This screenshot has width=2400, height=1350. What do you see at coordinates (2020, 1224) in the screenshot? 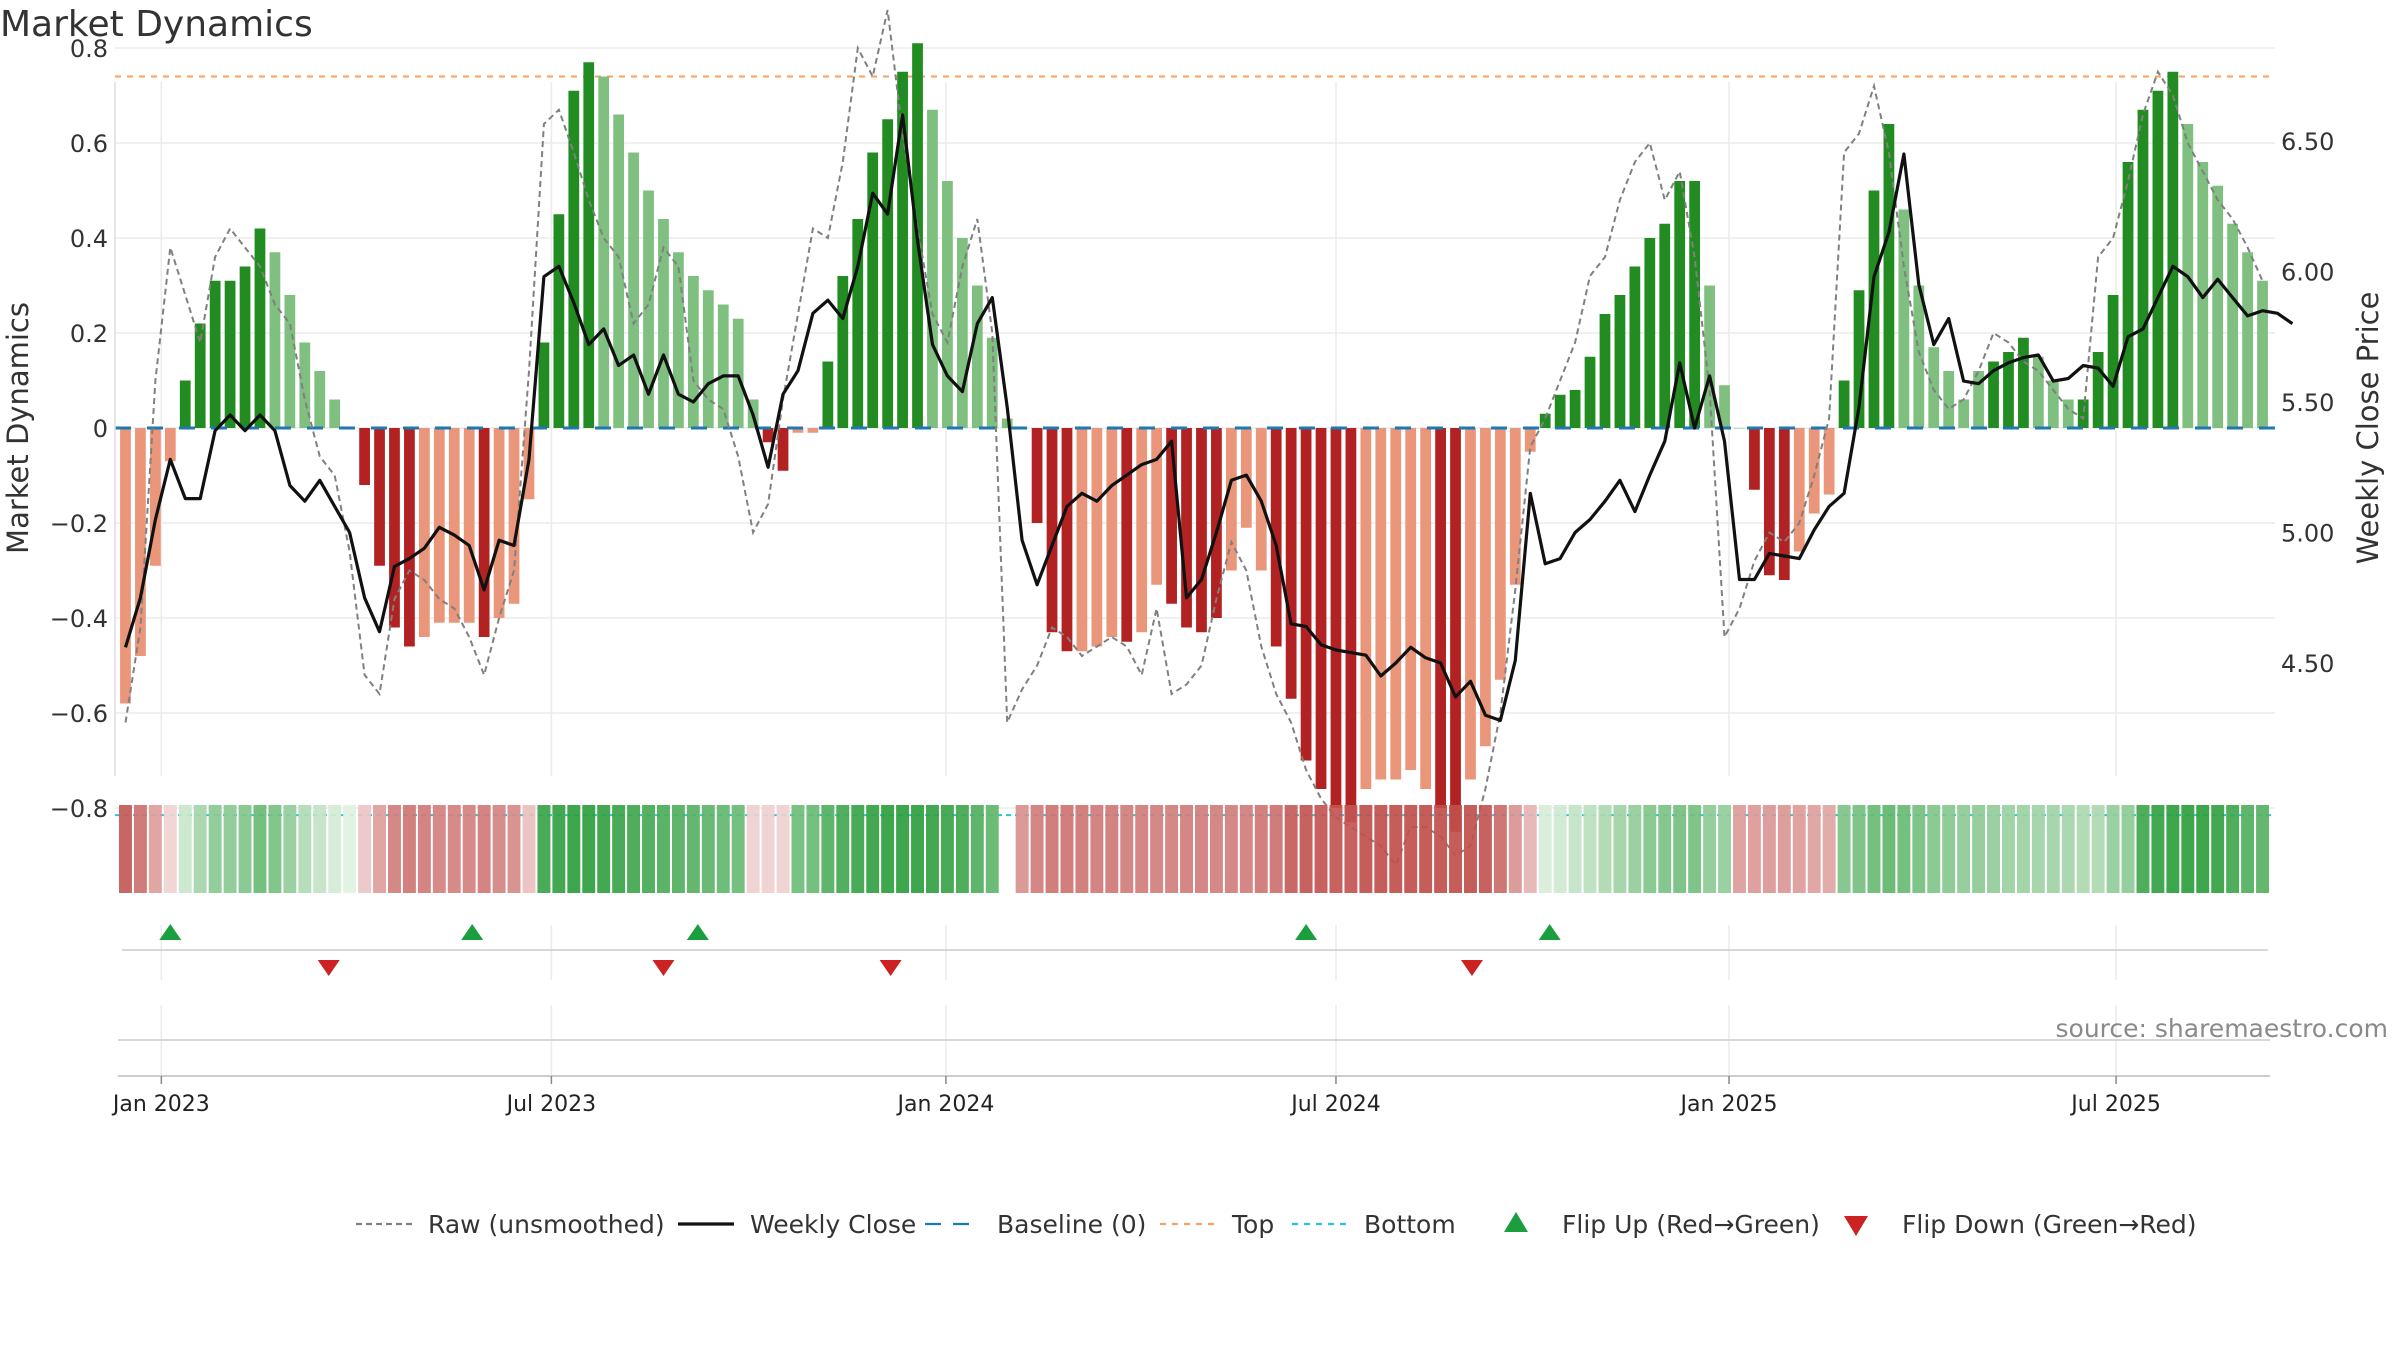
I see `legend-item-flip_down: Flip Down (Green→Red)` at bounding box center [2020, 1224].